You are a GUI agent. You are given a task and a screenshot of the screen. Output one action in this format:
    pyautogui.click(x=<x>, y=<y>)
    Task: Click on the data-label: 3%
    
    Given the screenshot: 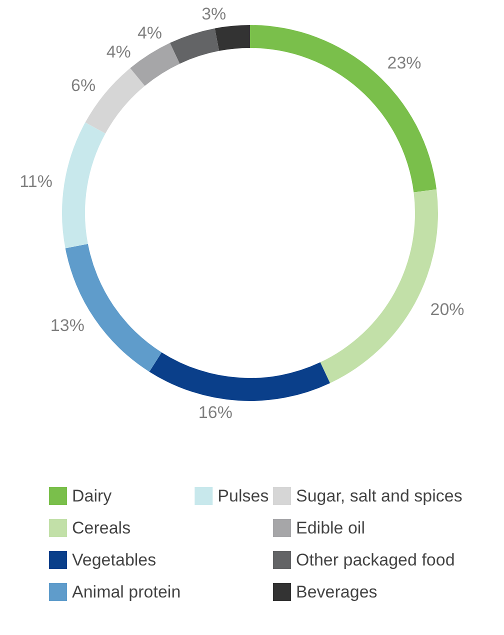 What is the action you would take?
    pyautogui.click(x=214, y=14)
    